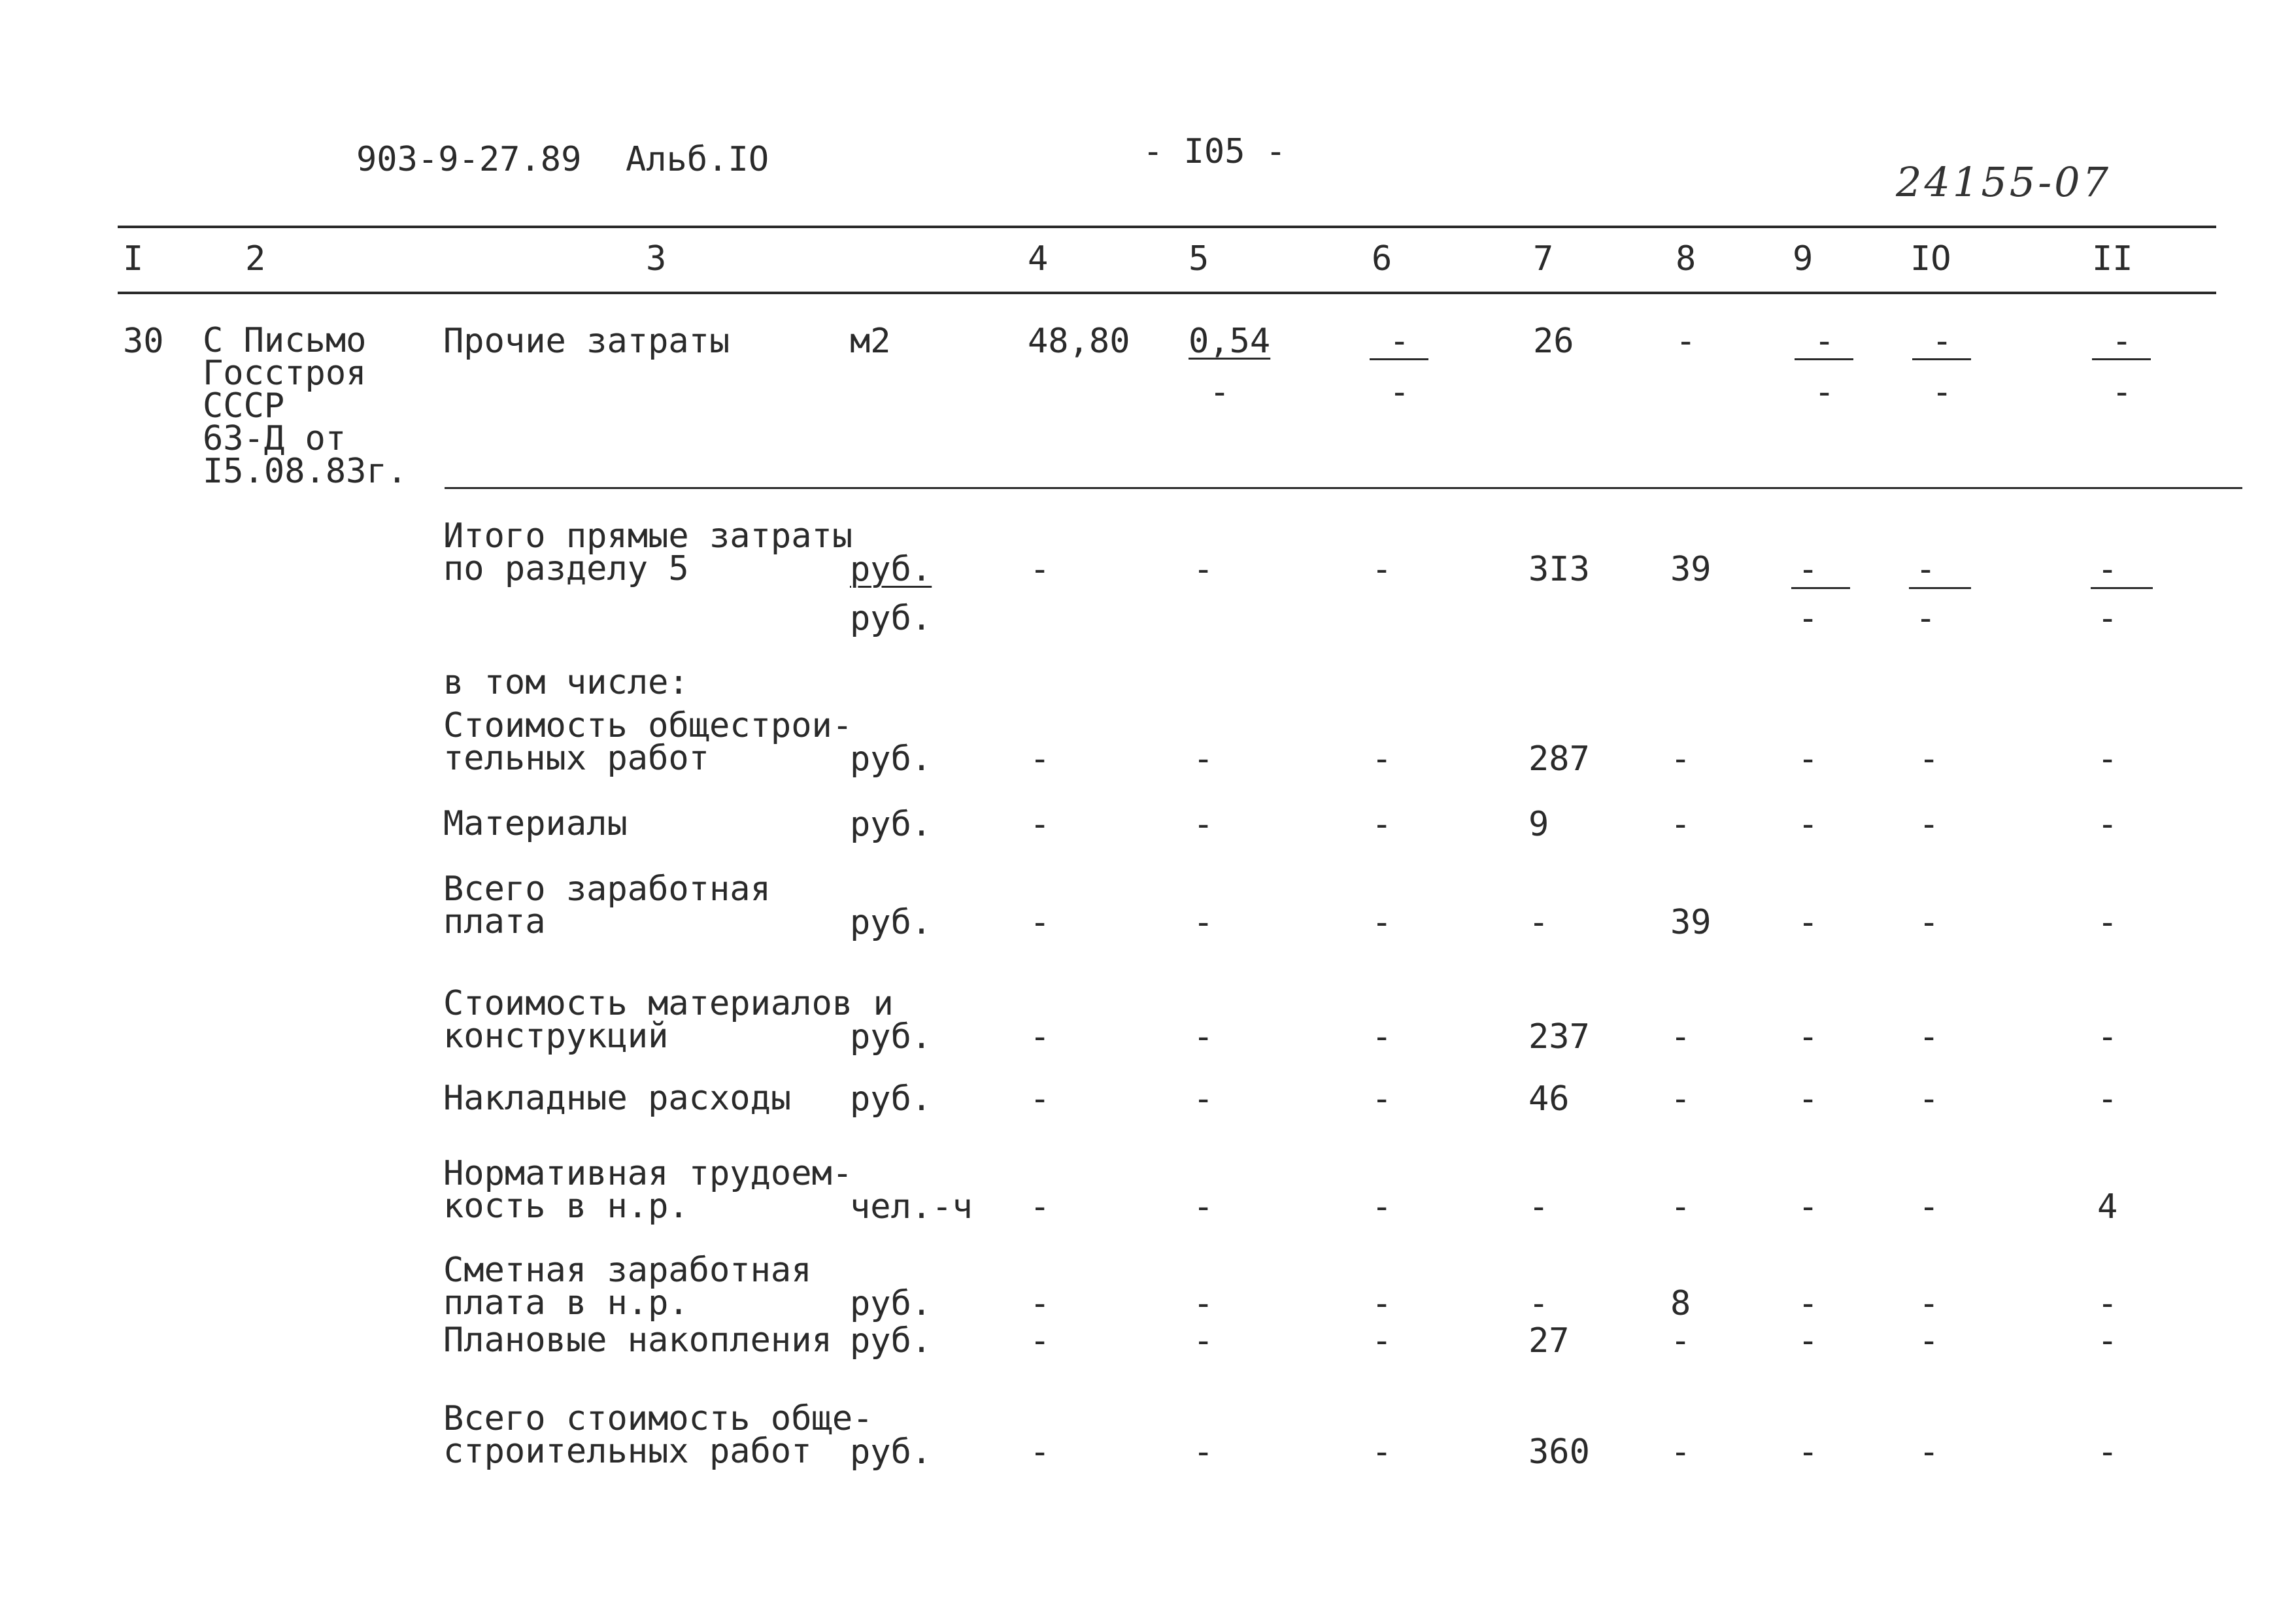 The height and width of the screenshot is (1624, 2294). What do you see at coordinates (617, 1098) in the screenshot?
I see `row-label: Накладные расходы` at bounding box center [617, 1098].